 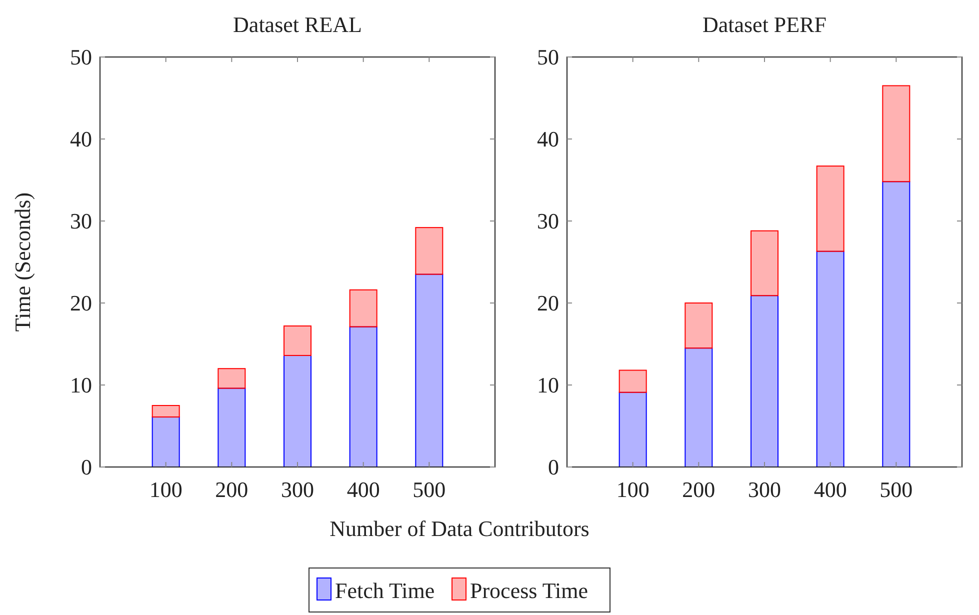 What do you see at coordinates (22, 262) in the screenshot?
I see `y-axis-title: Time (Seconds)` at bounding box center [22, 262].